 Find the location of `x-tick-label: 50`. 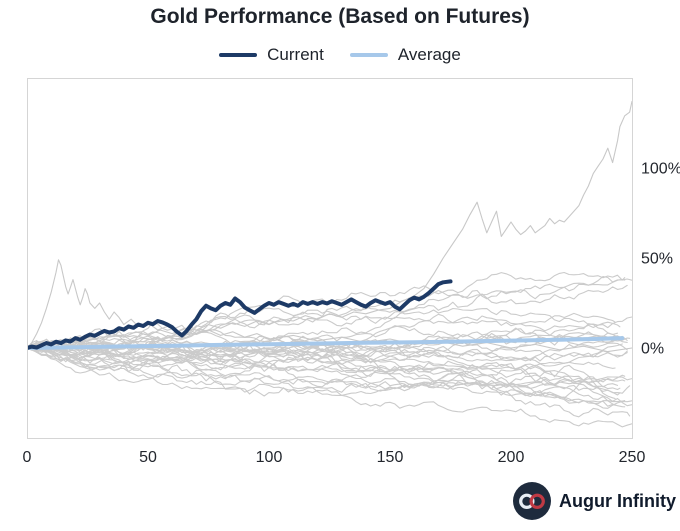

x-tick-label: 50 is located at coordinates (148, 457).